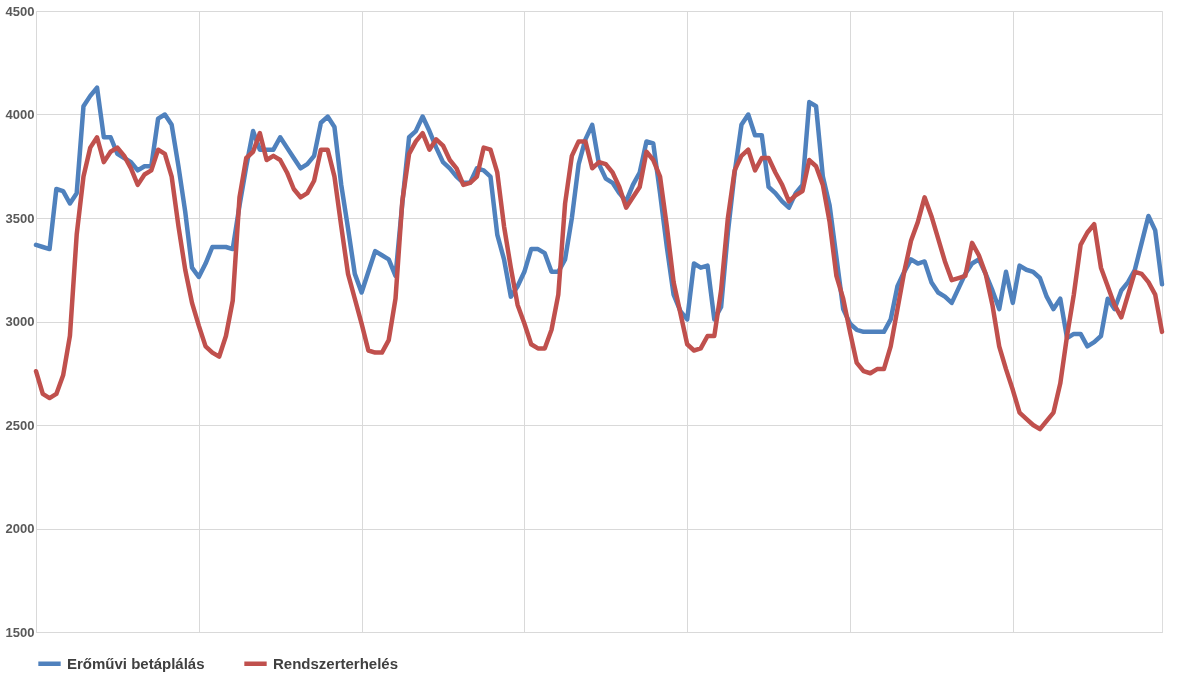 The width and height of the screenshot is (1178, 686). Describe the element at coordinates (20, 218) in the screenshot. I see `y-tick-label: 3500` at that location.